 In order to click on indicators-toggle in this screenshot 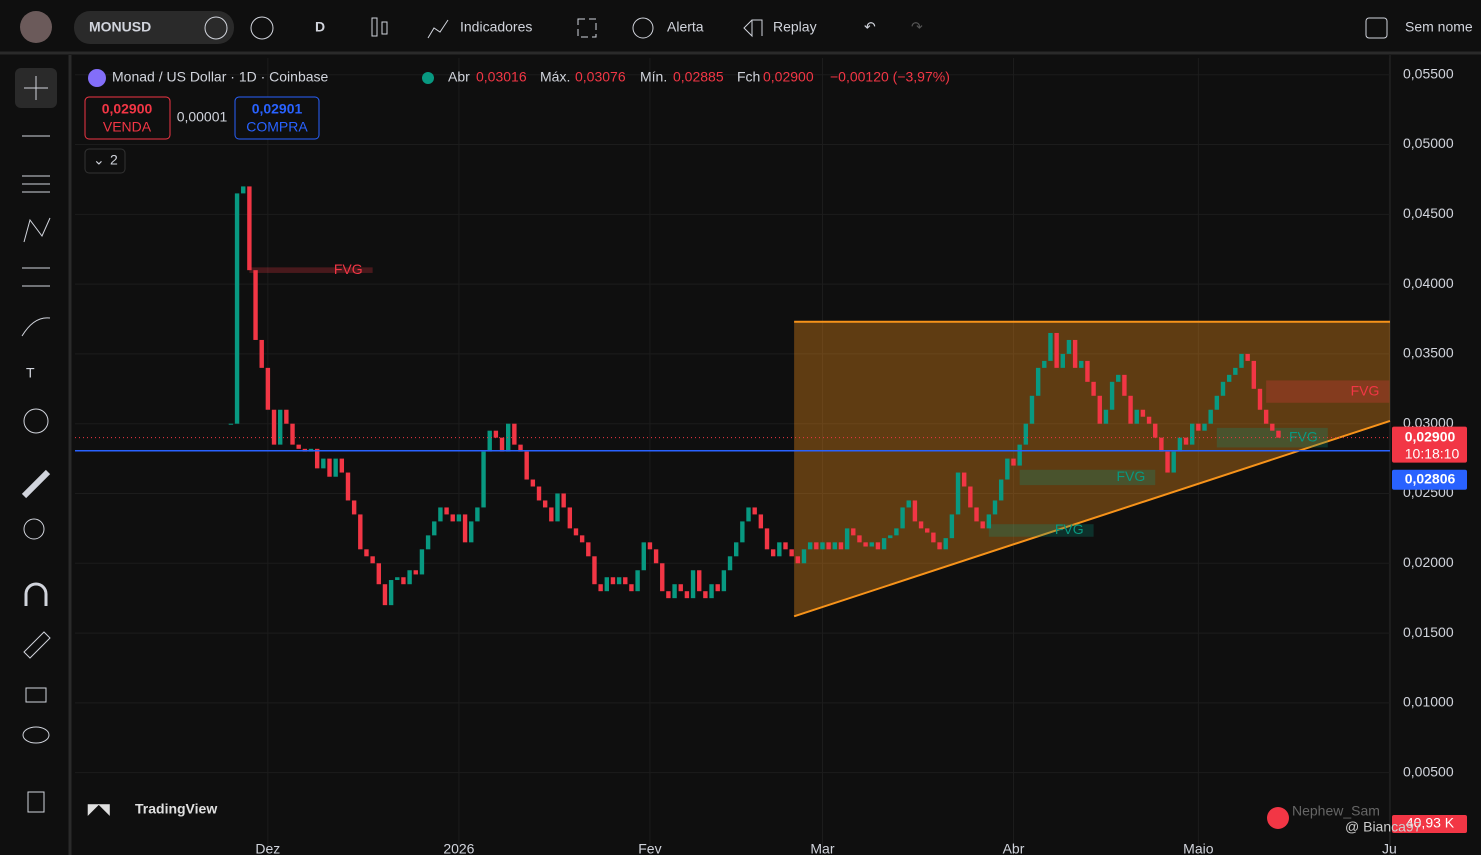, I will do `click(105, 161)`.